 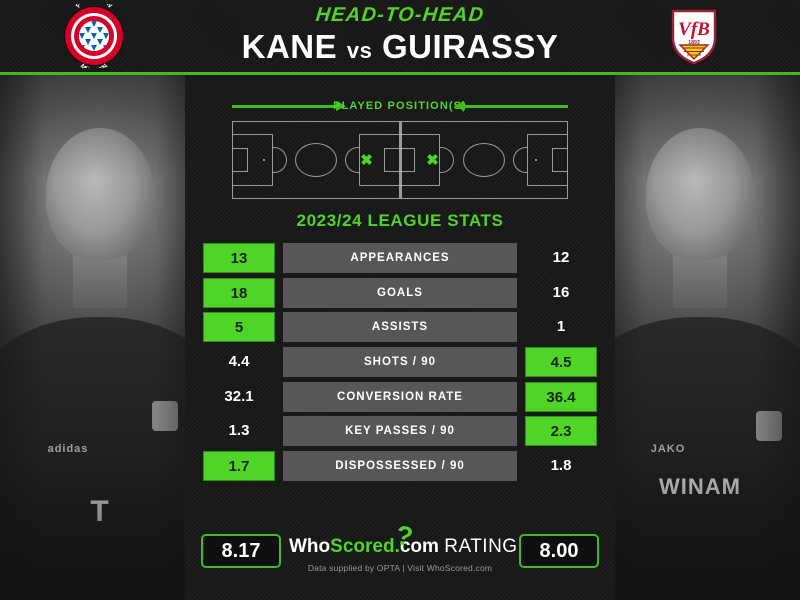 I want to click on pitch-left: ✖, so click(x=316, y=160).